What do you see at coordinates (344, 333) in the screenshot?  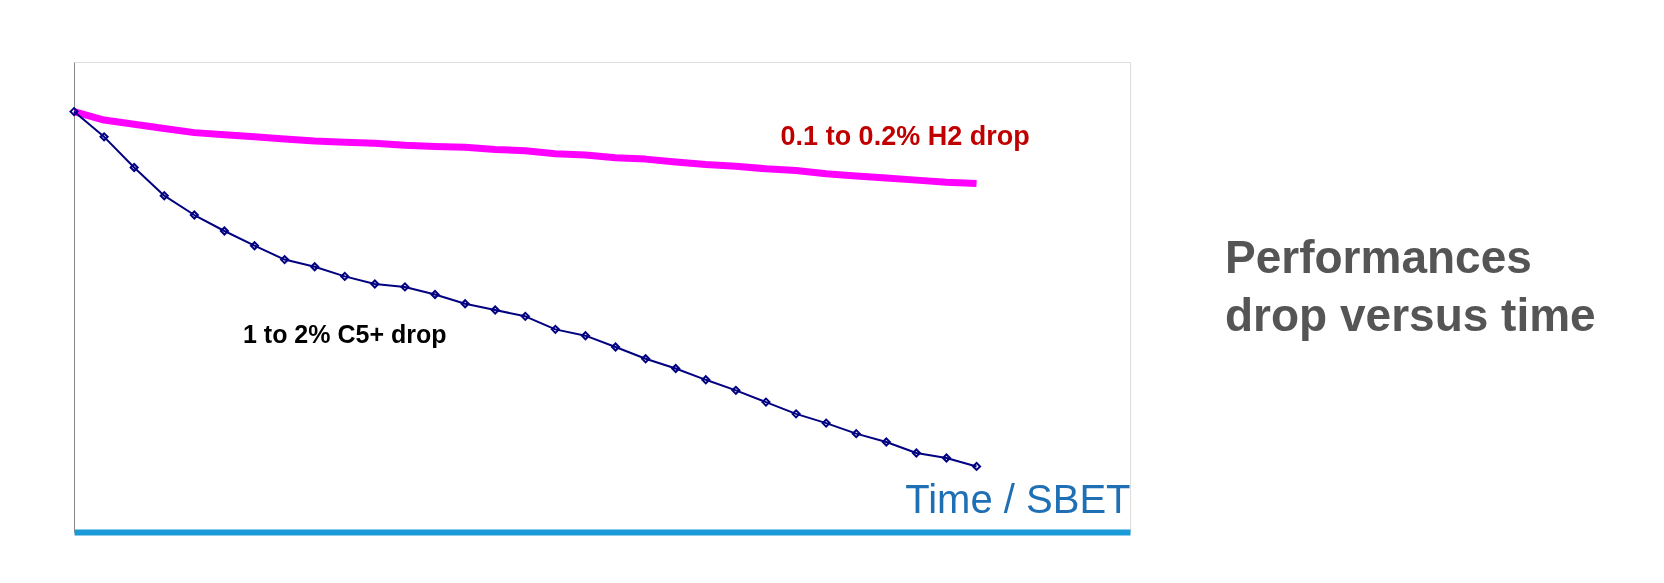 I see `annotation: 1 to 2% C5+ drop` at bounding box center [344, 333].